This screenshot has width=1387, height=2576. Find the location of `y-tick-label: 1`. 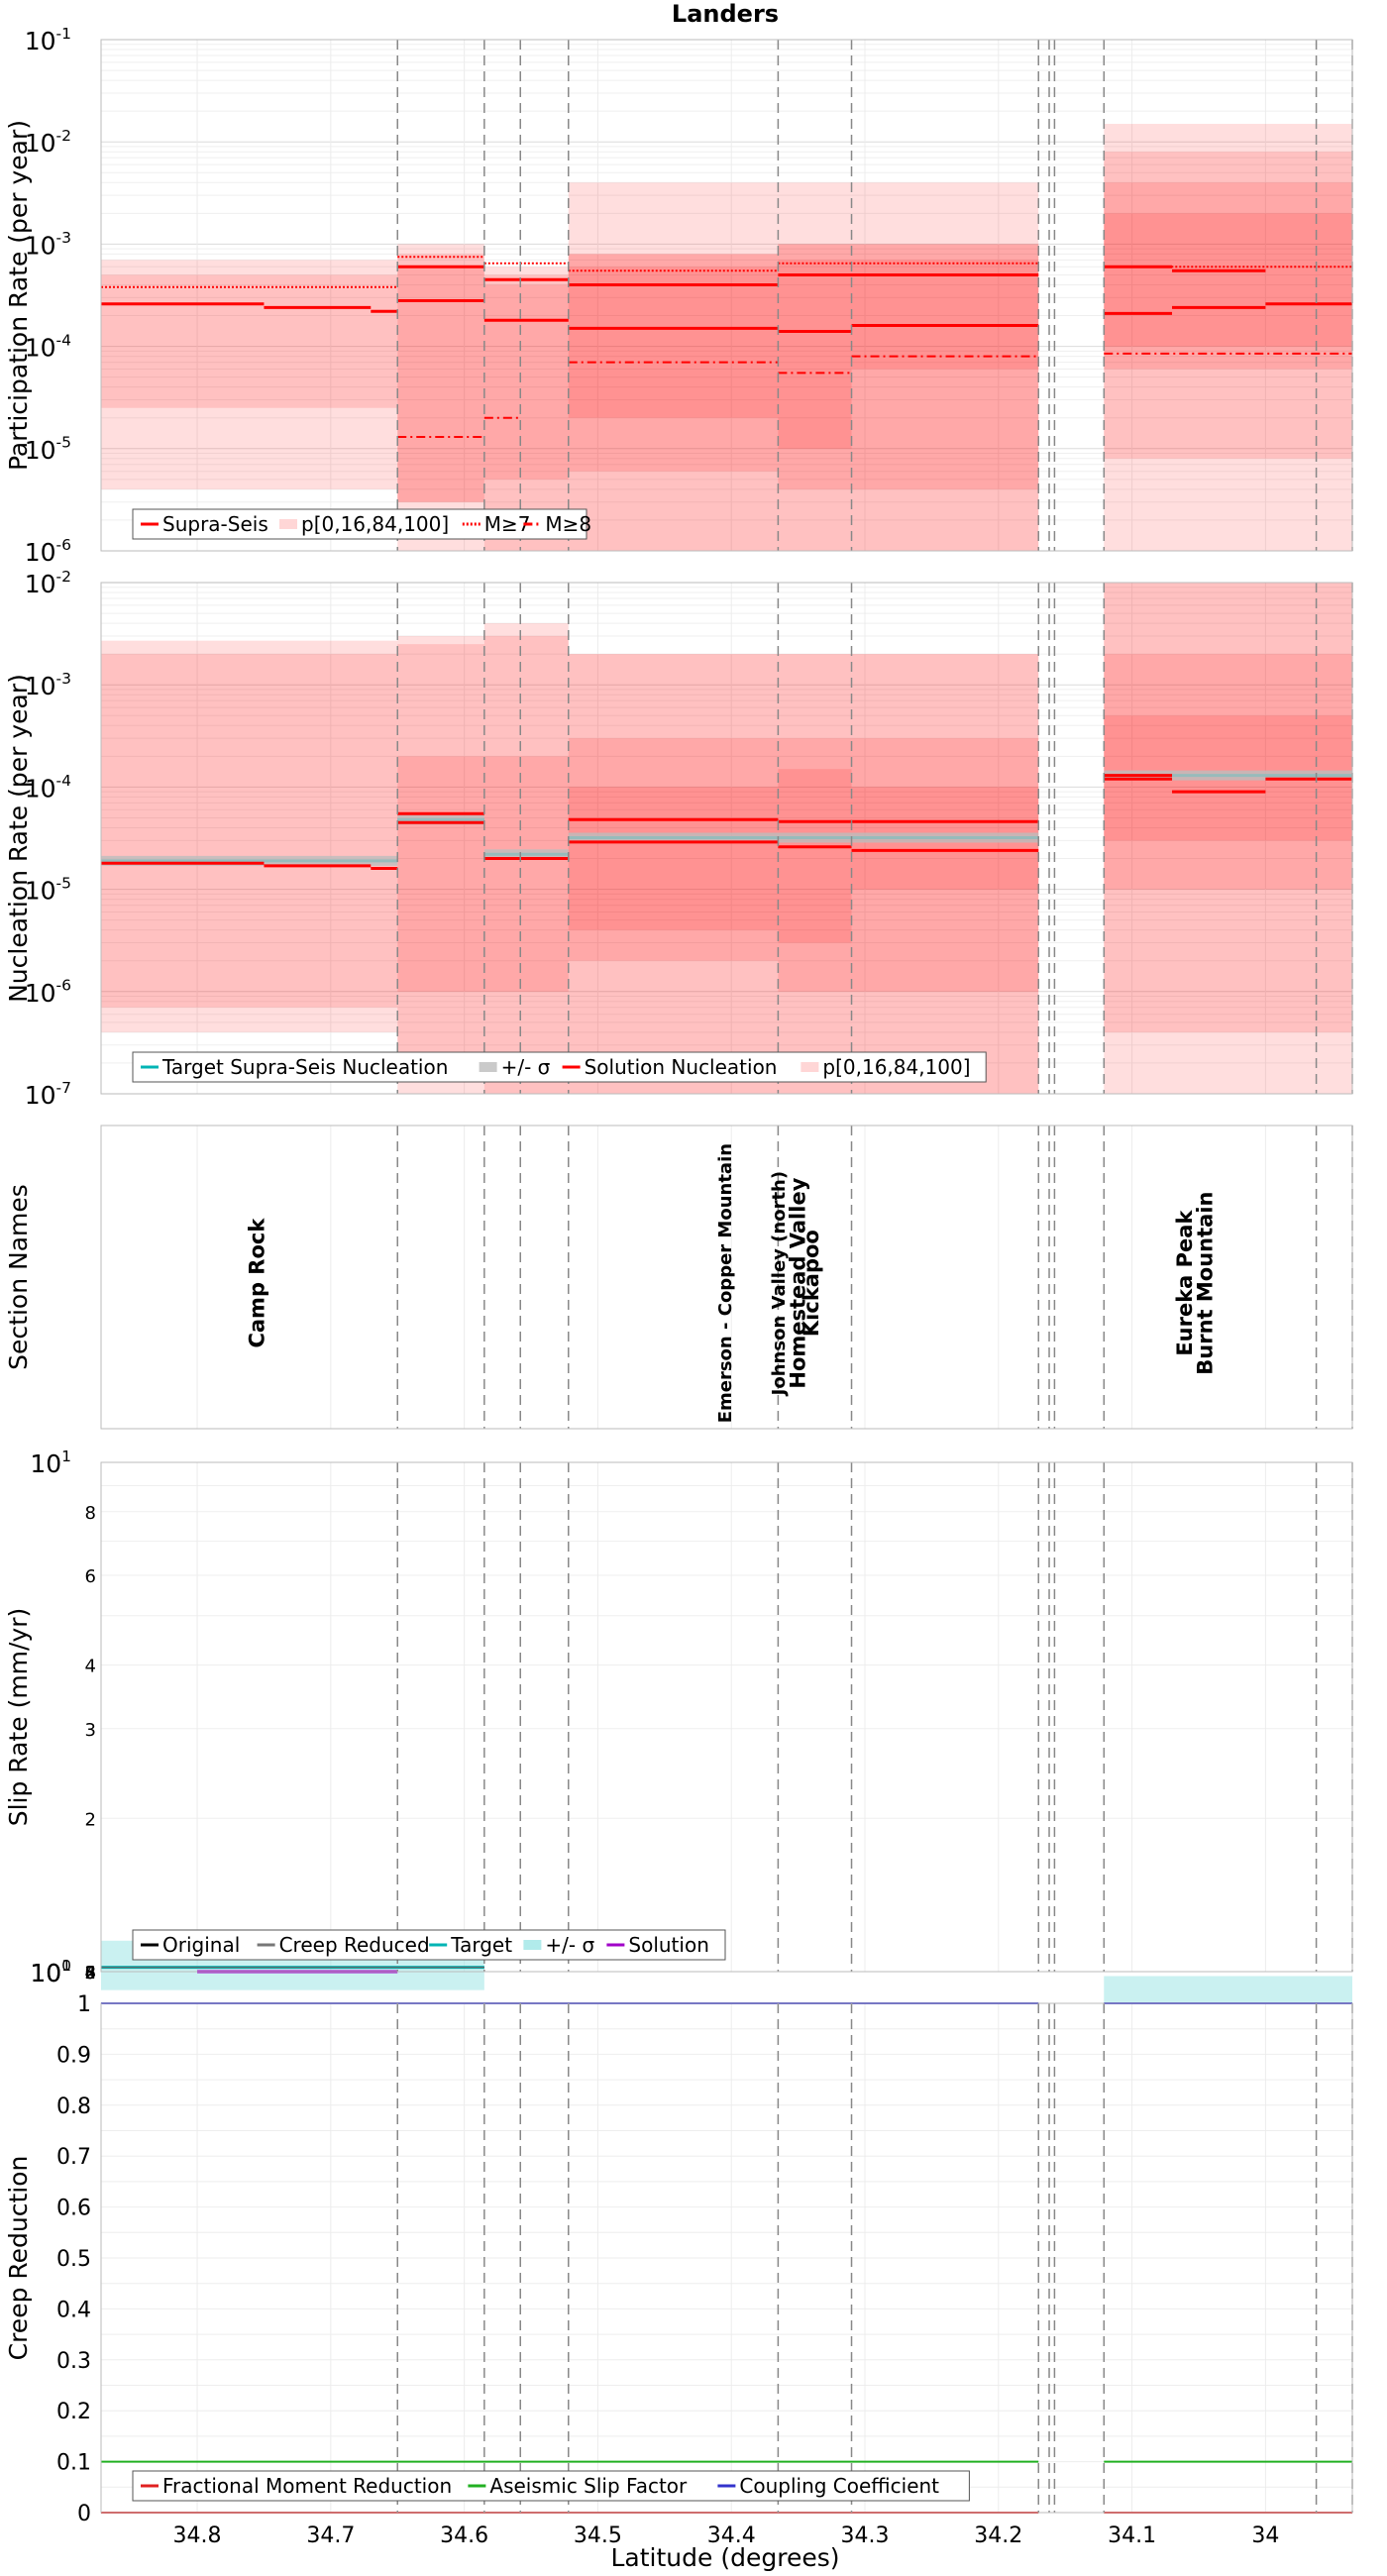

y-tick-label: 1 is located at coordinates (84, 2004).